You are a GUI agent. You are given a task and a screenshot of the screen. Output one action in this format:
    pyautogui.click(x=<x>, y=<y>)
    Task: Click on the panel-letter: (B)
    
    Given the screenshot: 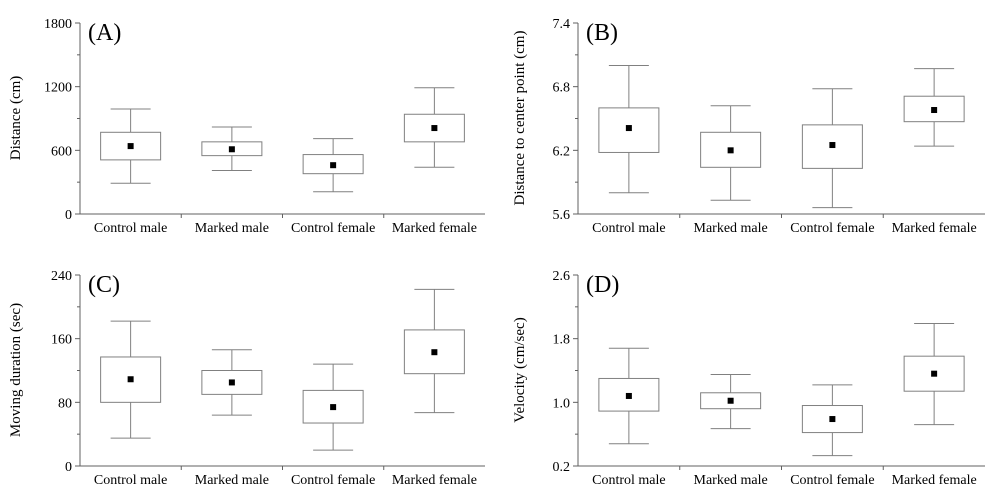 What is the action you would take?
    pyautogui.click(x=602, y=33)
    